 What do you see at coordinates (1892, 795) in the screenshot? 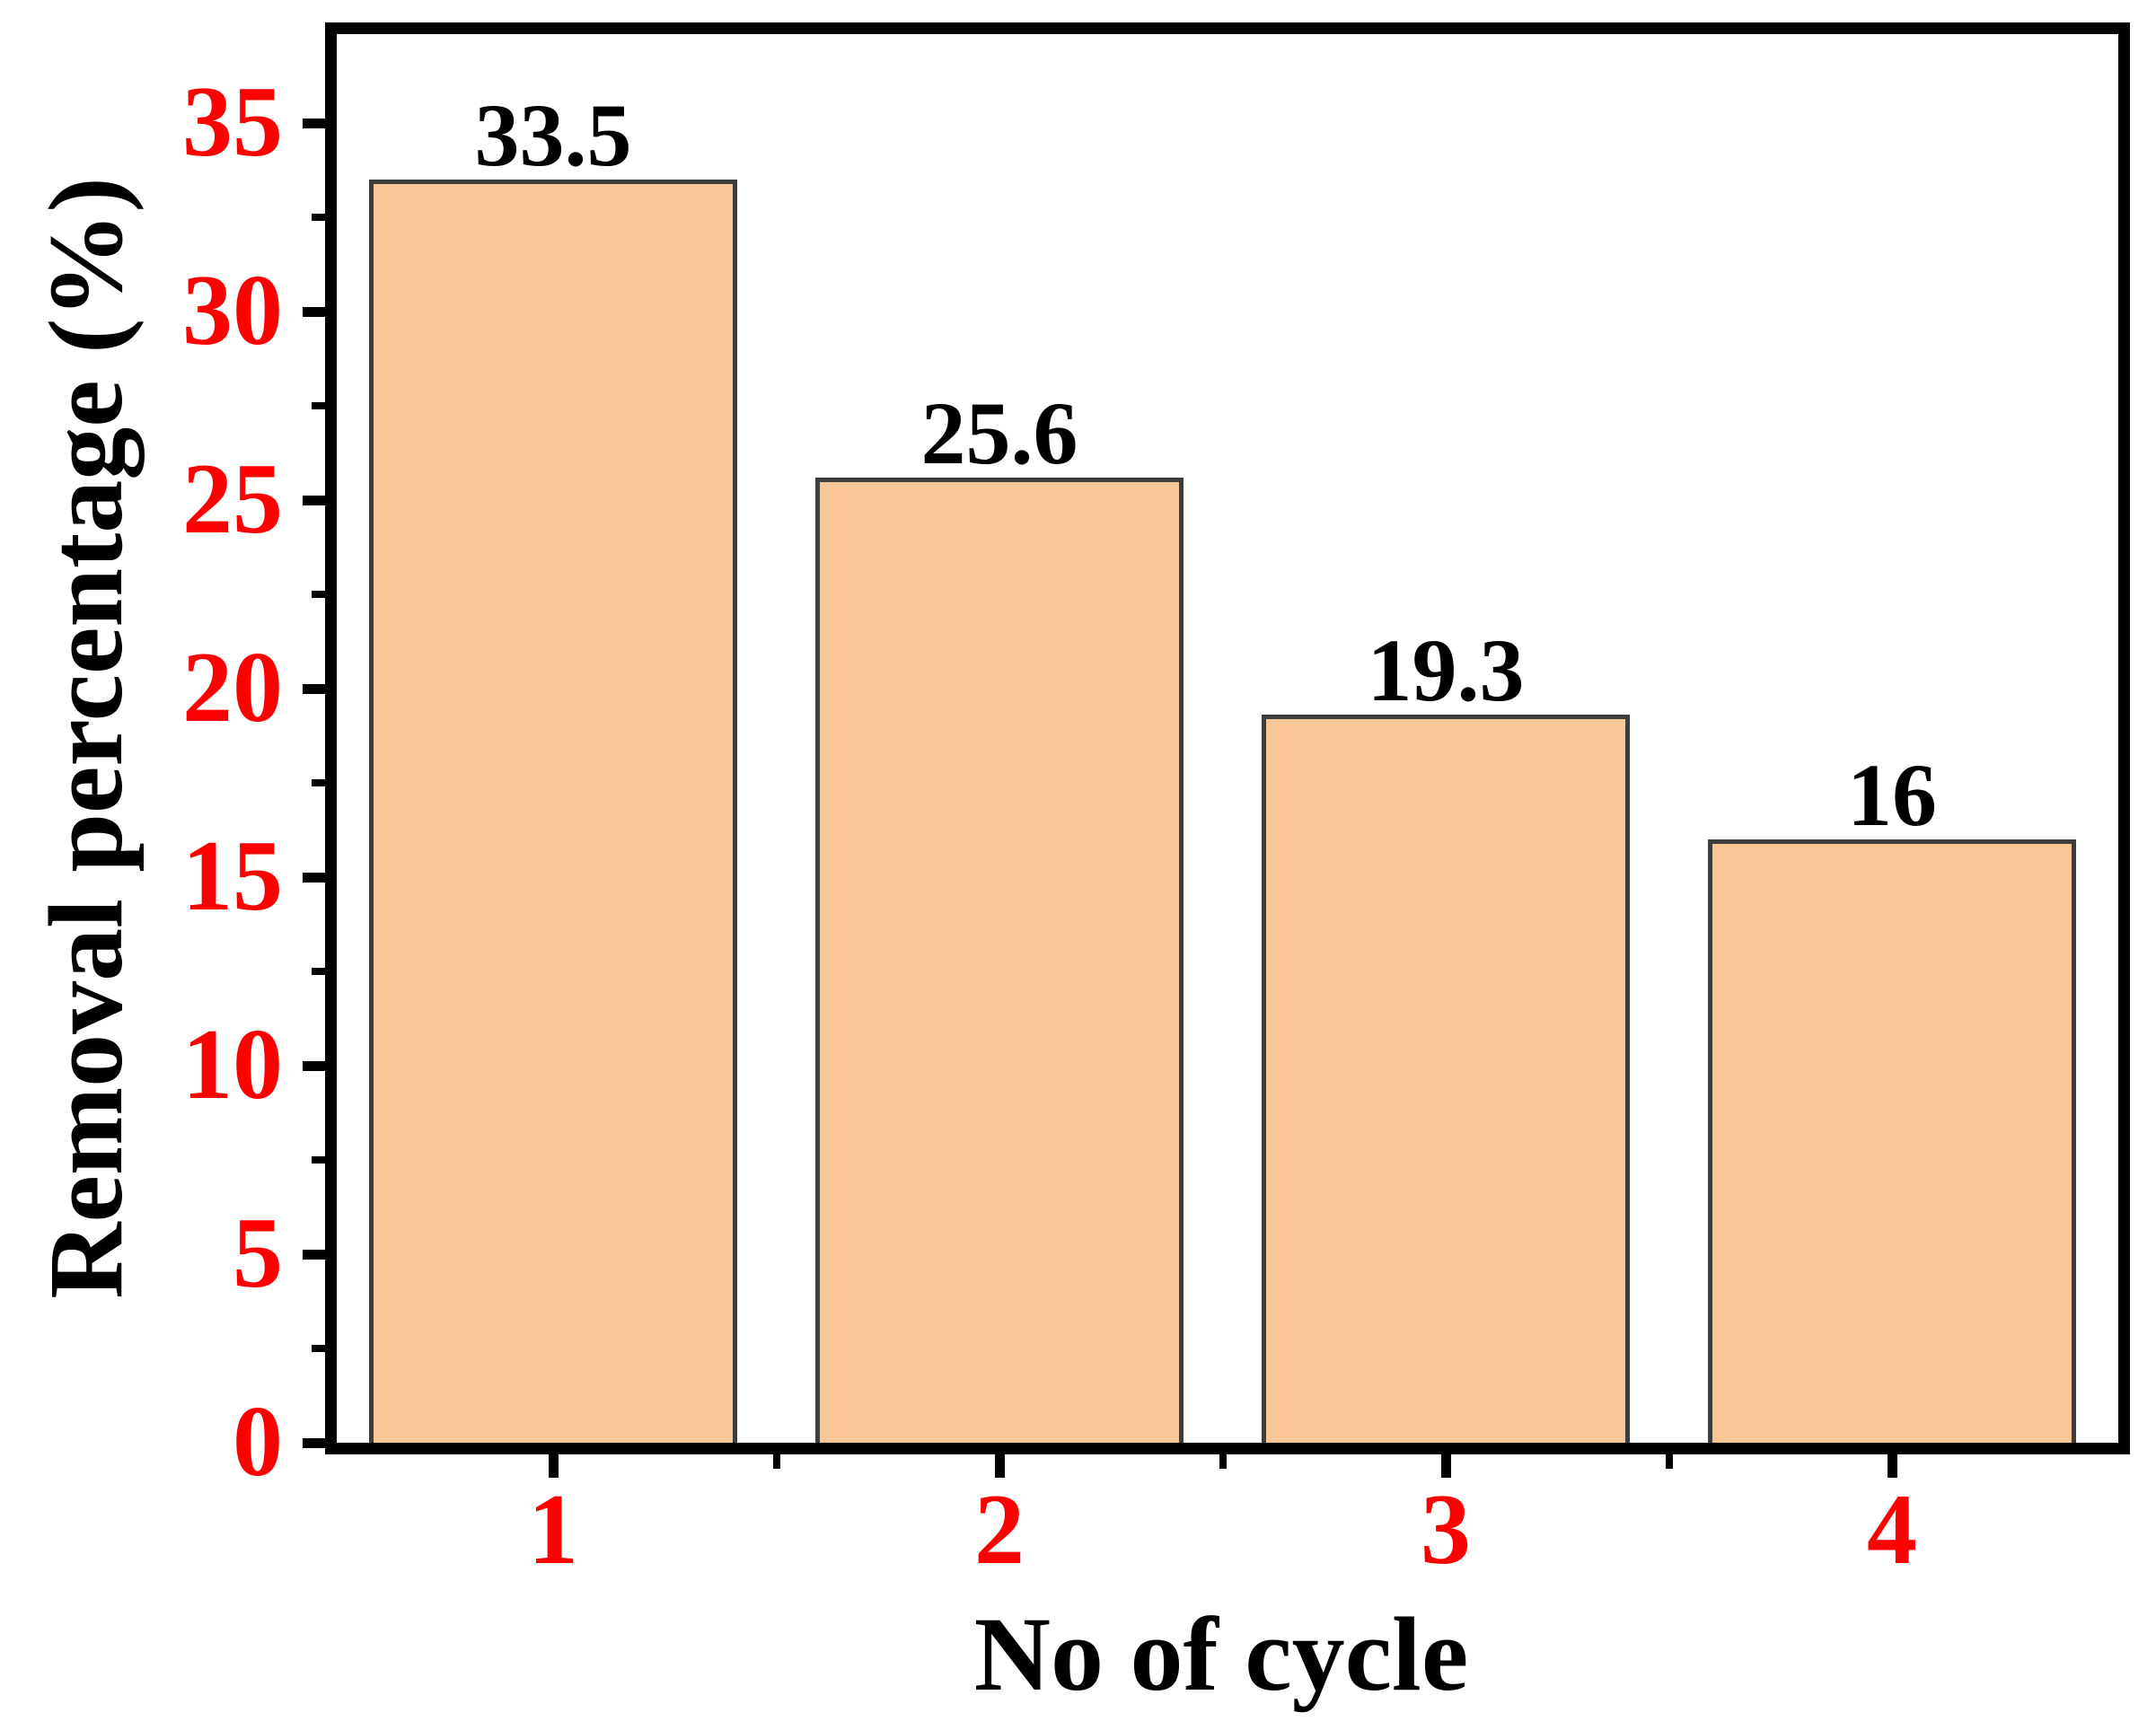
I see `bar-value-label: 16` at bounding box center [1892, 795].